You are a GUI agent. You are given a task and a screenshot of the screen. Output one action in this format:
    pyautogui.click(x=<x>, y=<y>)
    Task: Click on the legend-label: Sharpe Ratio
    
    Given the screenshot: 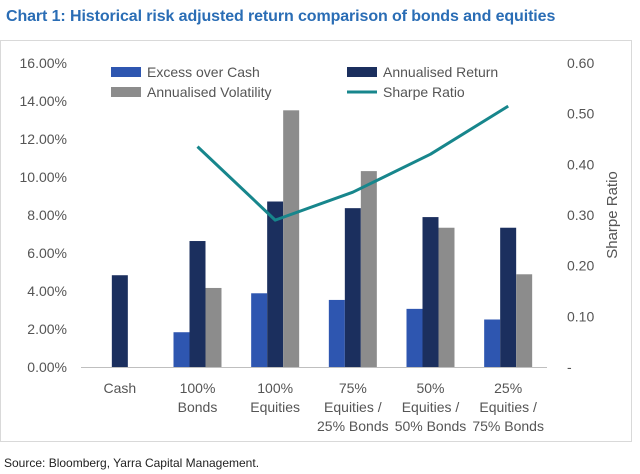 What is the action you would take?
    pyautogui.click(x=424, y=92)
    